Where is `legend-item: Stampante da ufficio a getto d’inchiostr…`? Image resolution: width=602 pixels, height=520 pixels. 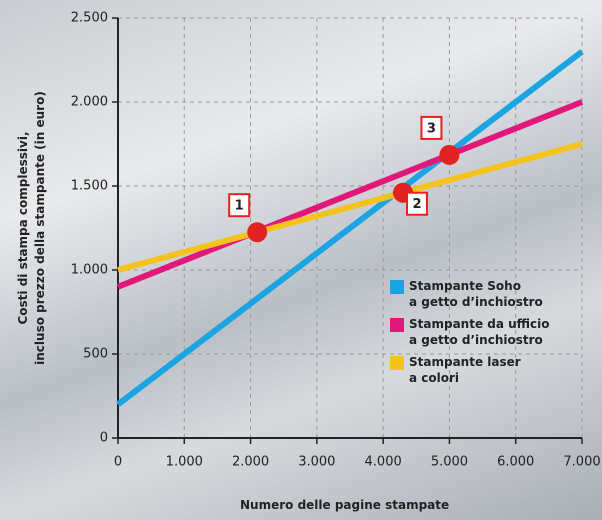 legend-item: Stampante da ufficio a getto d’inchiostr… is located at coordinates (470, 332).